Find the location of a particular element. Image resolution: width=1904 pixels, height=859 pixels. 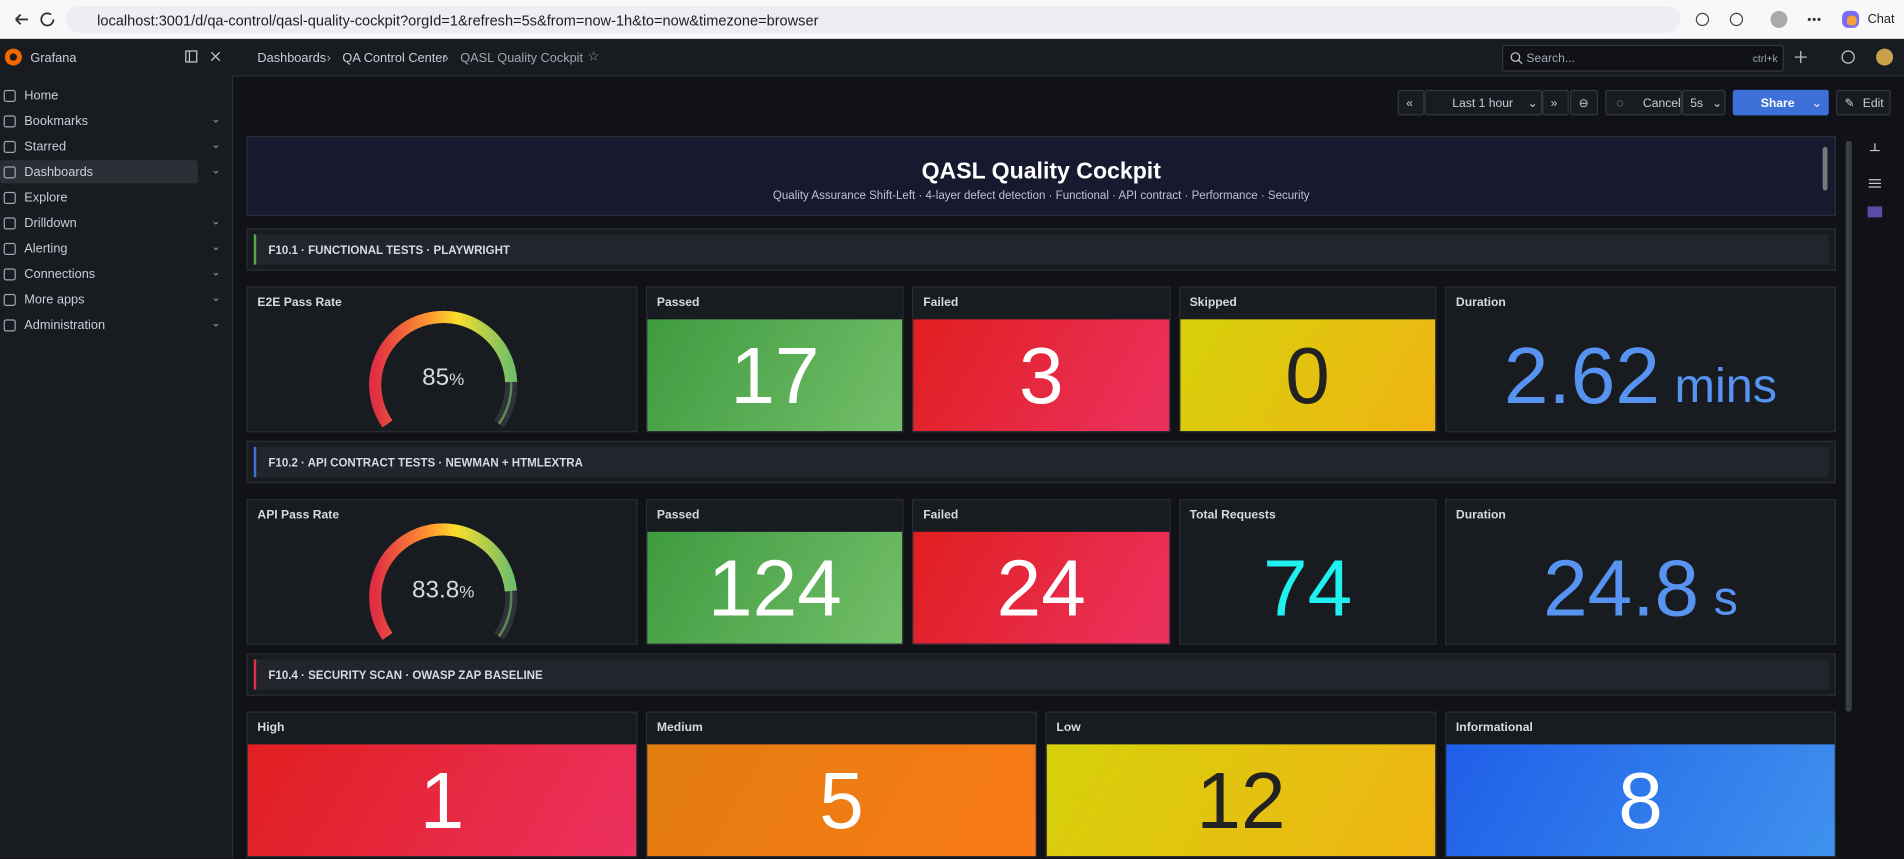

time-range: Last 1 hour is located at coordinates (1483, 104).